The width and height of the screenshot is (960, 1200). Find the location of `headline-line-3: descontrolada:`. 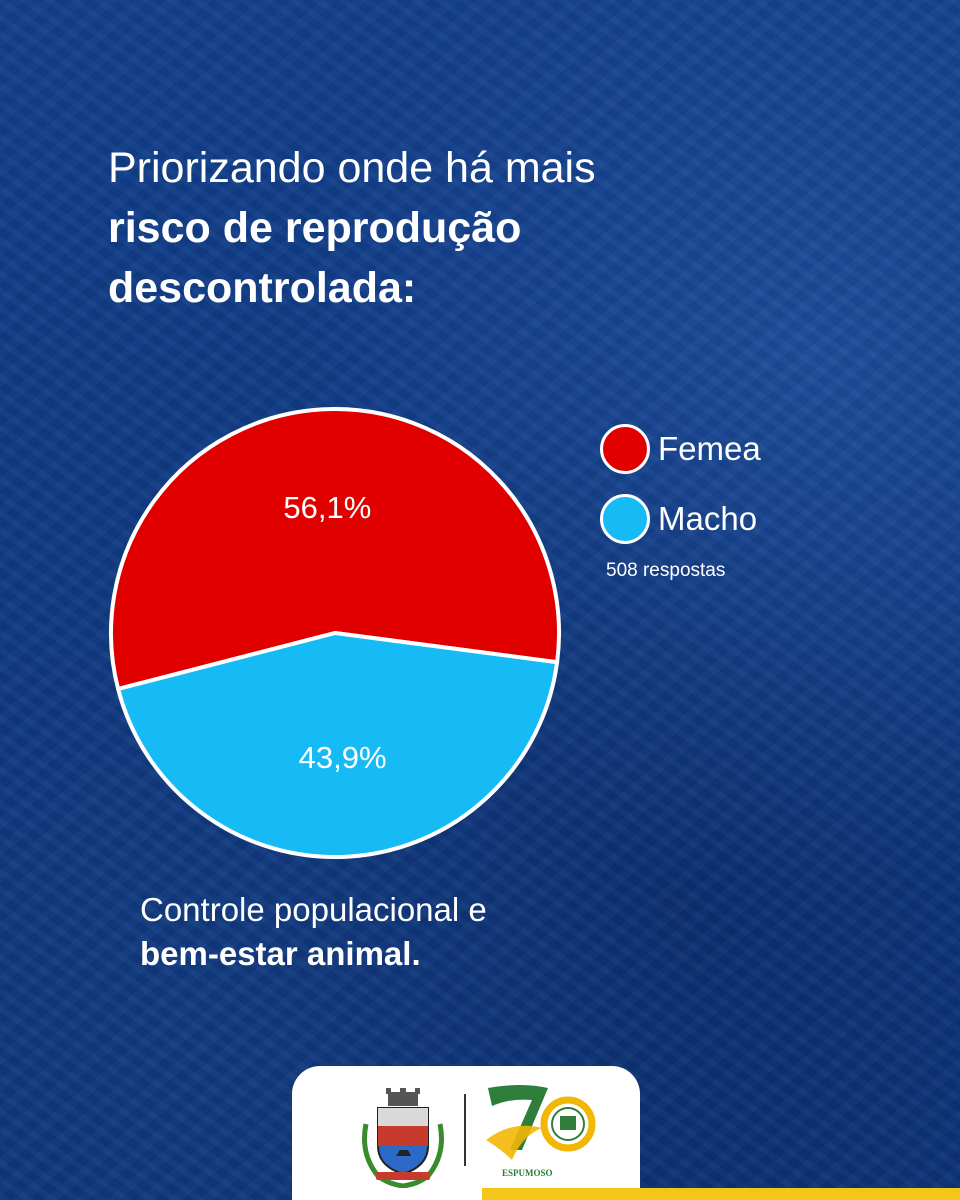

headline-line-3: descontrolada: is located at coordinates (262, 288).